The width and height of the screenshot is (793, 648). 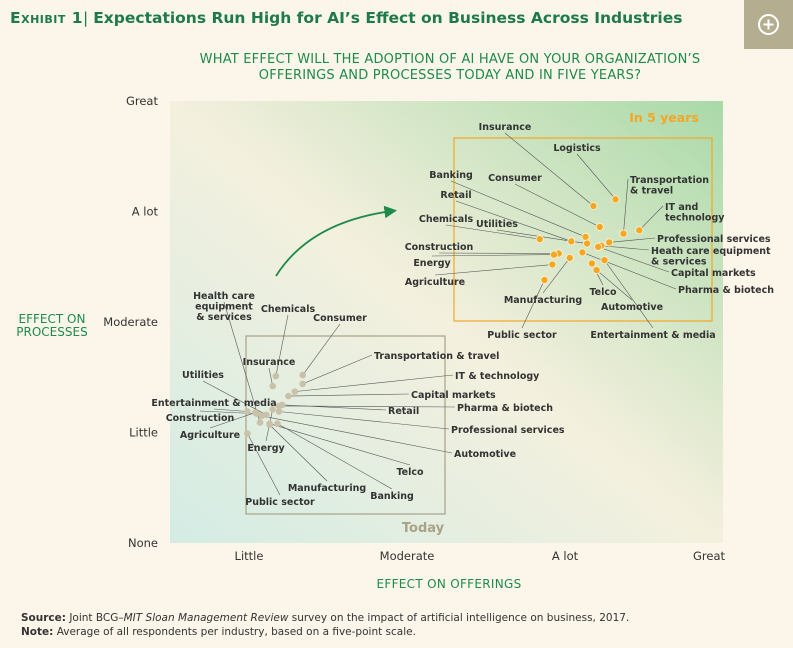 I want to click on zoom-in-icon, so click(x=768, y=24).